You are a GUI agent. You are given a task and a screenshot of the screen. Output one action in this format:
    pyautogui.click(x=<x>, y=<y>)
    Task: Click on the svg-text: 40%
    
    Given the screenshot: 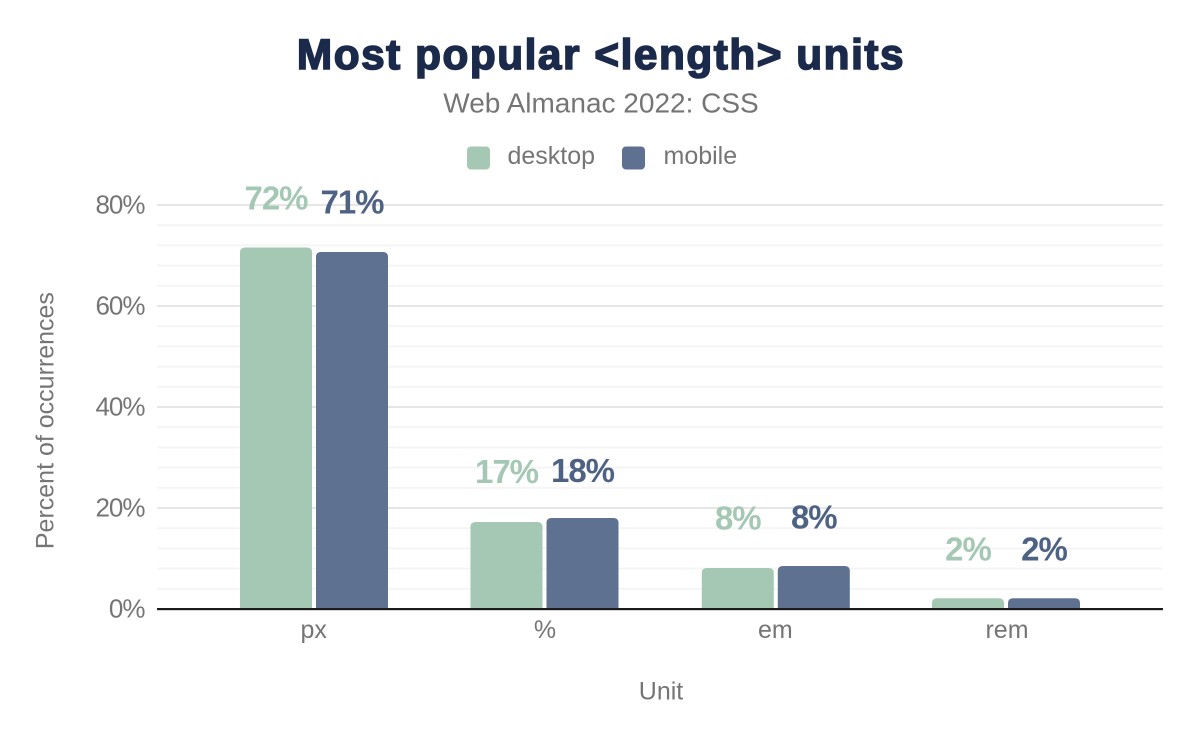 What is the action you would take?
    pyautogui.click(x=120, y=406)
    